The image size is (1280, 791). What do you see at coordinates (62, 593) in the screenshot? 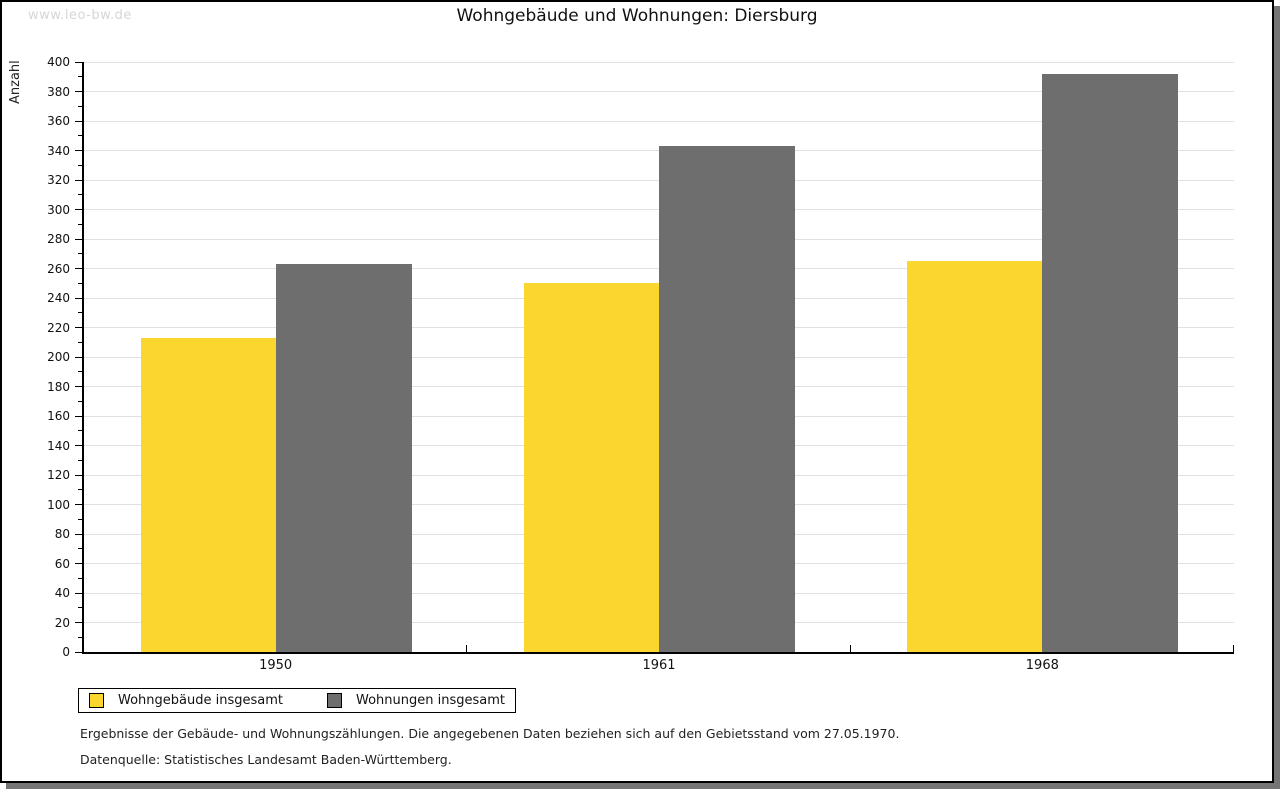
I see `y-tick-label: 40` at bounding box center [62, 593].